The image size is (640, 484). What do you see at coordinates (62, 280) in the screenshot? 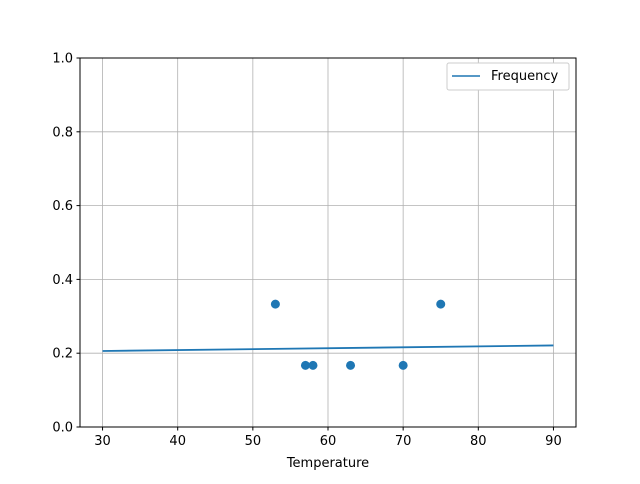
I see `y-tick-label: 0.4` at bounding box center [62, 280].